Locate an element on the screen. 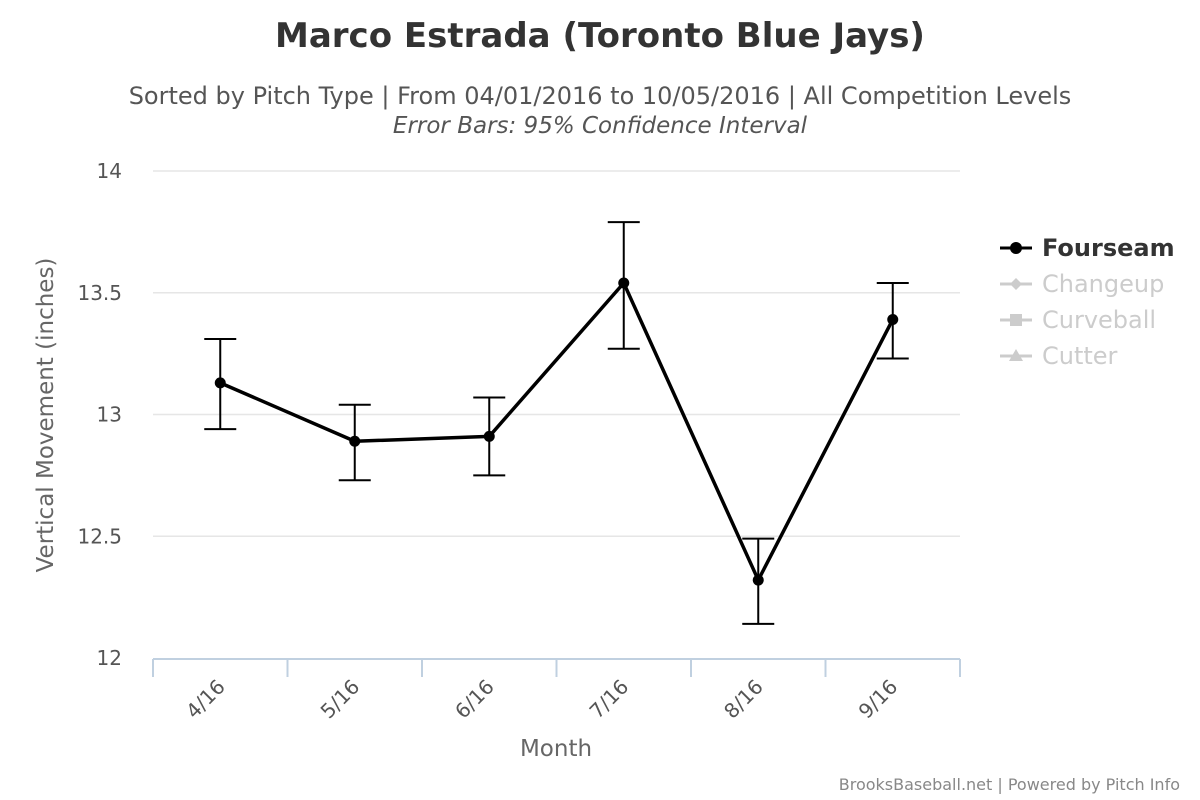 The height and width of the screenshot is (800, 1200). x-axis-title: Month is located at coordinates (556, 749).